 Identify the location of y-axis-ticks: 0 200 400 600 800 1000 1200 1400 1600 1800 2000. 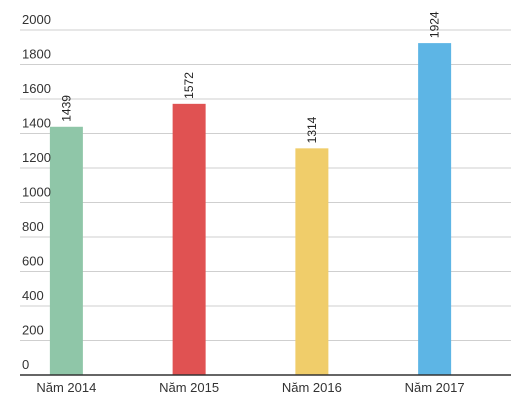
(36, 192).